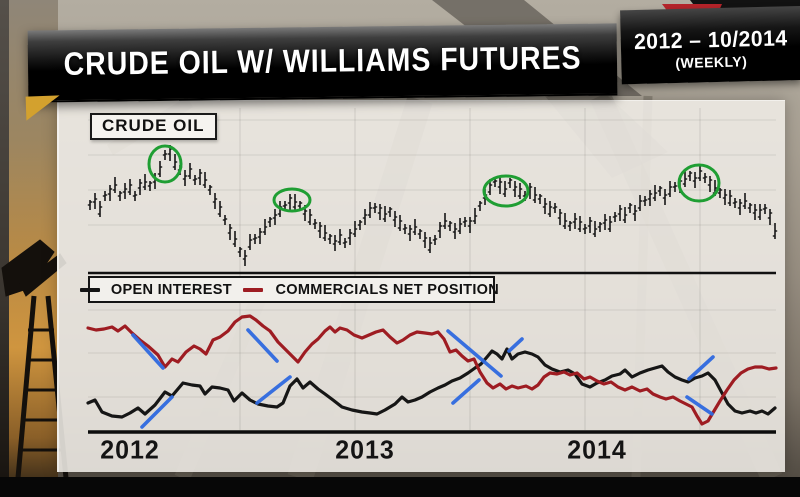 The height and width of the screenshot is (497, 800). Describe the element at coordinates (434, 178) in the screenshot. I see `highlight-circles` at that location.